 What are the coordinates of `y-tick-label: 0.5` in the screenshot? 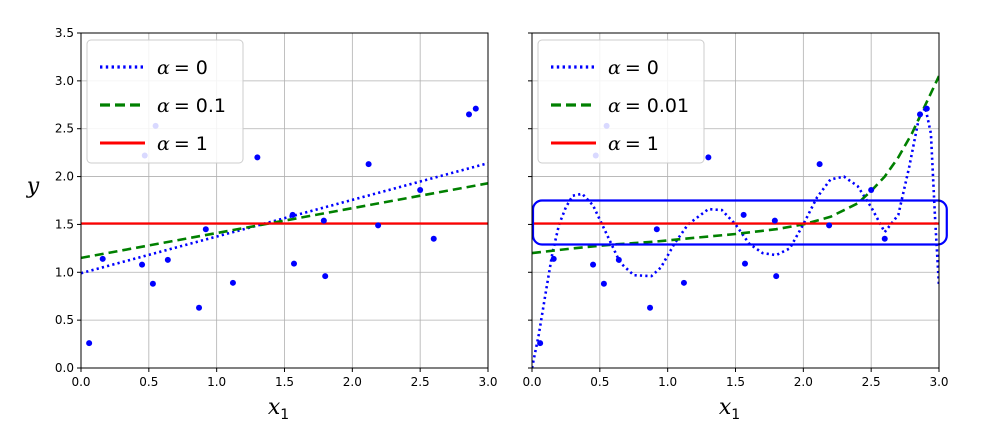 It's located at (64, 320).